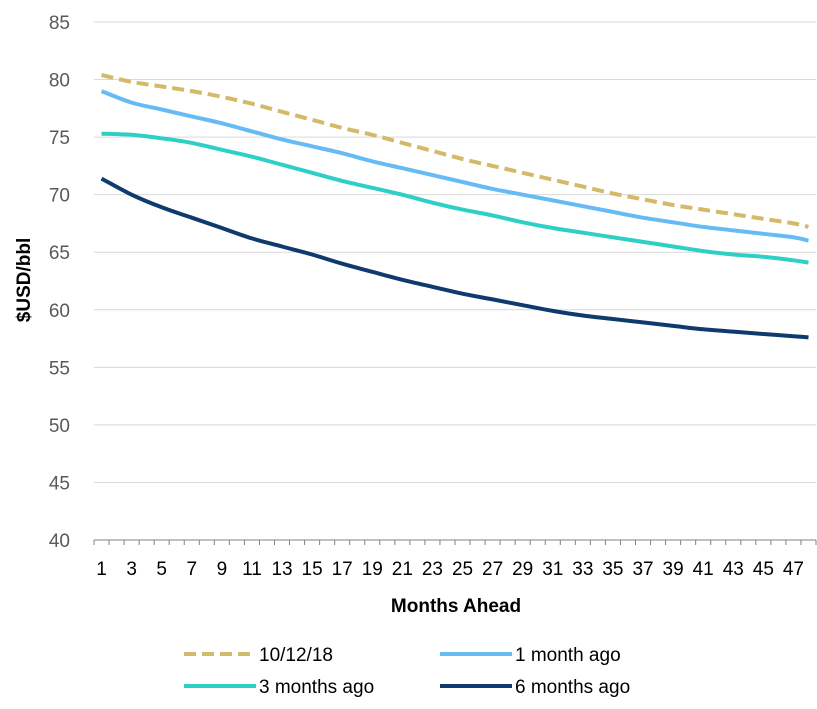 The width and height of the screenshot is (817, 709). Describe the element at coordinates (222, 569) in the screenshot. I see `x-tick-label-9: 9` at that location.